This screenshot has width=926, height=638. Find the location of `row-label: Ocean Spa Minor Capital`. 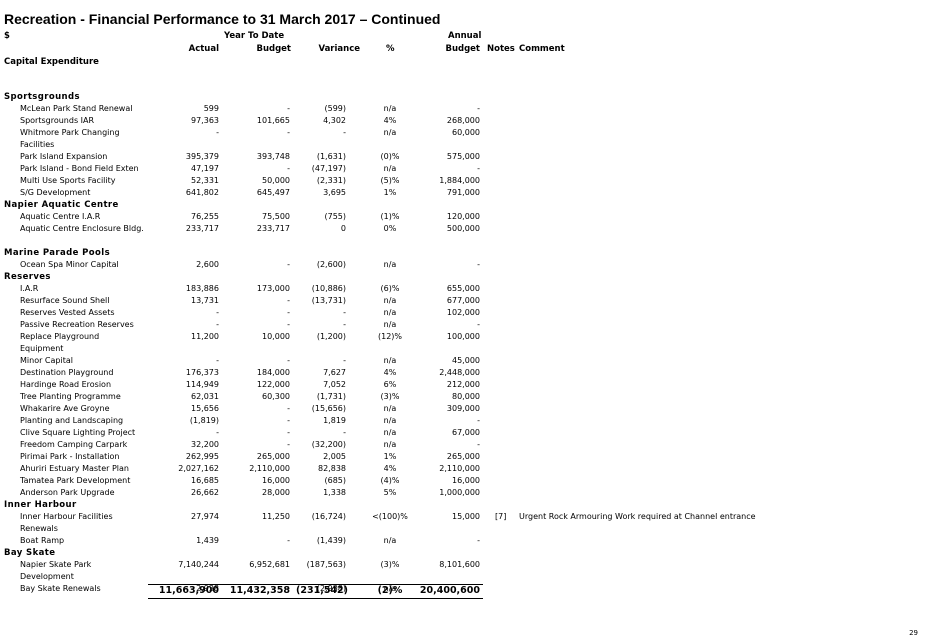

row-label: Ocean Spa Minor Capital is located at coordinates (69, 264).